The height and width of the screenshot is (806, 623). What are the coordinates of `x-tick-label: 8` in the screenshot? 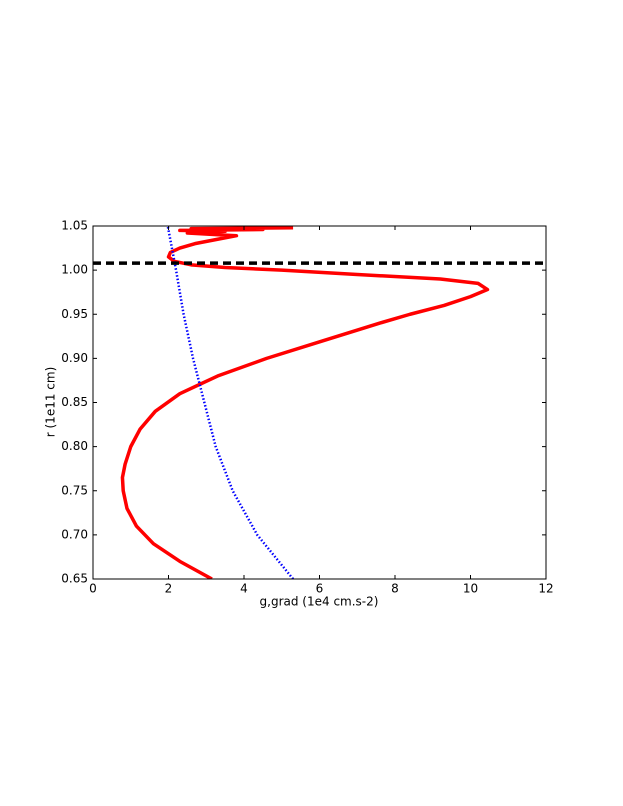 It's located at (395, 589).